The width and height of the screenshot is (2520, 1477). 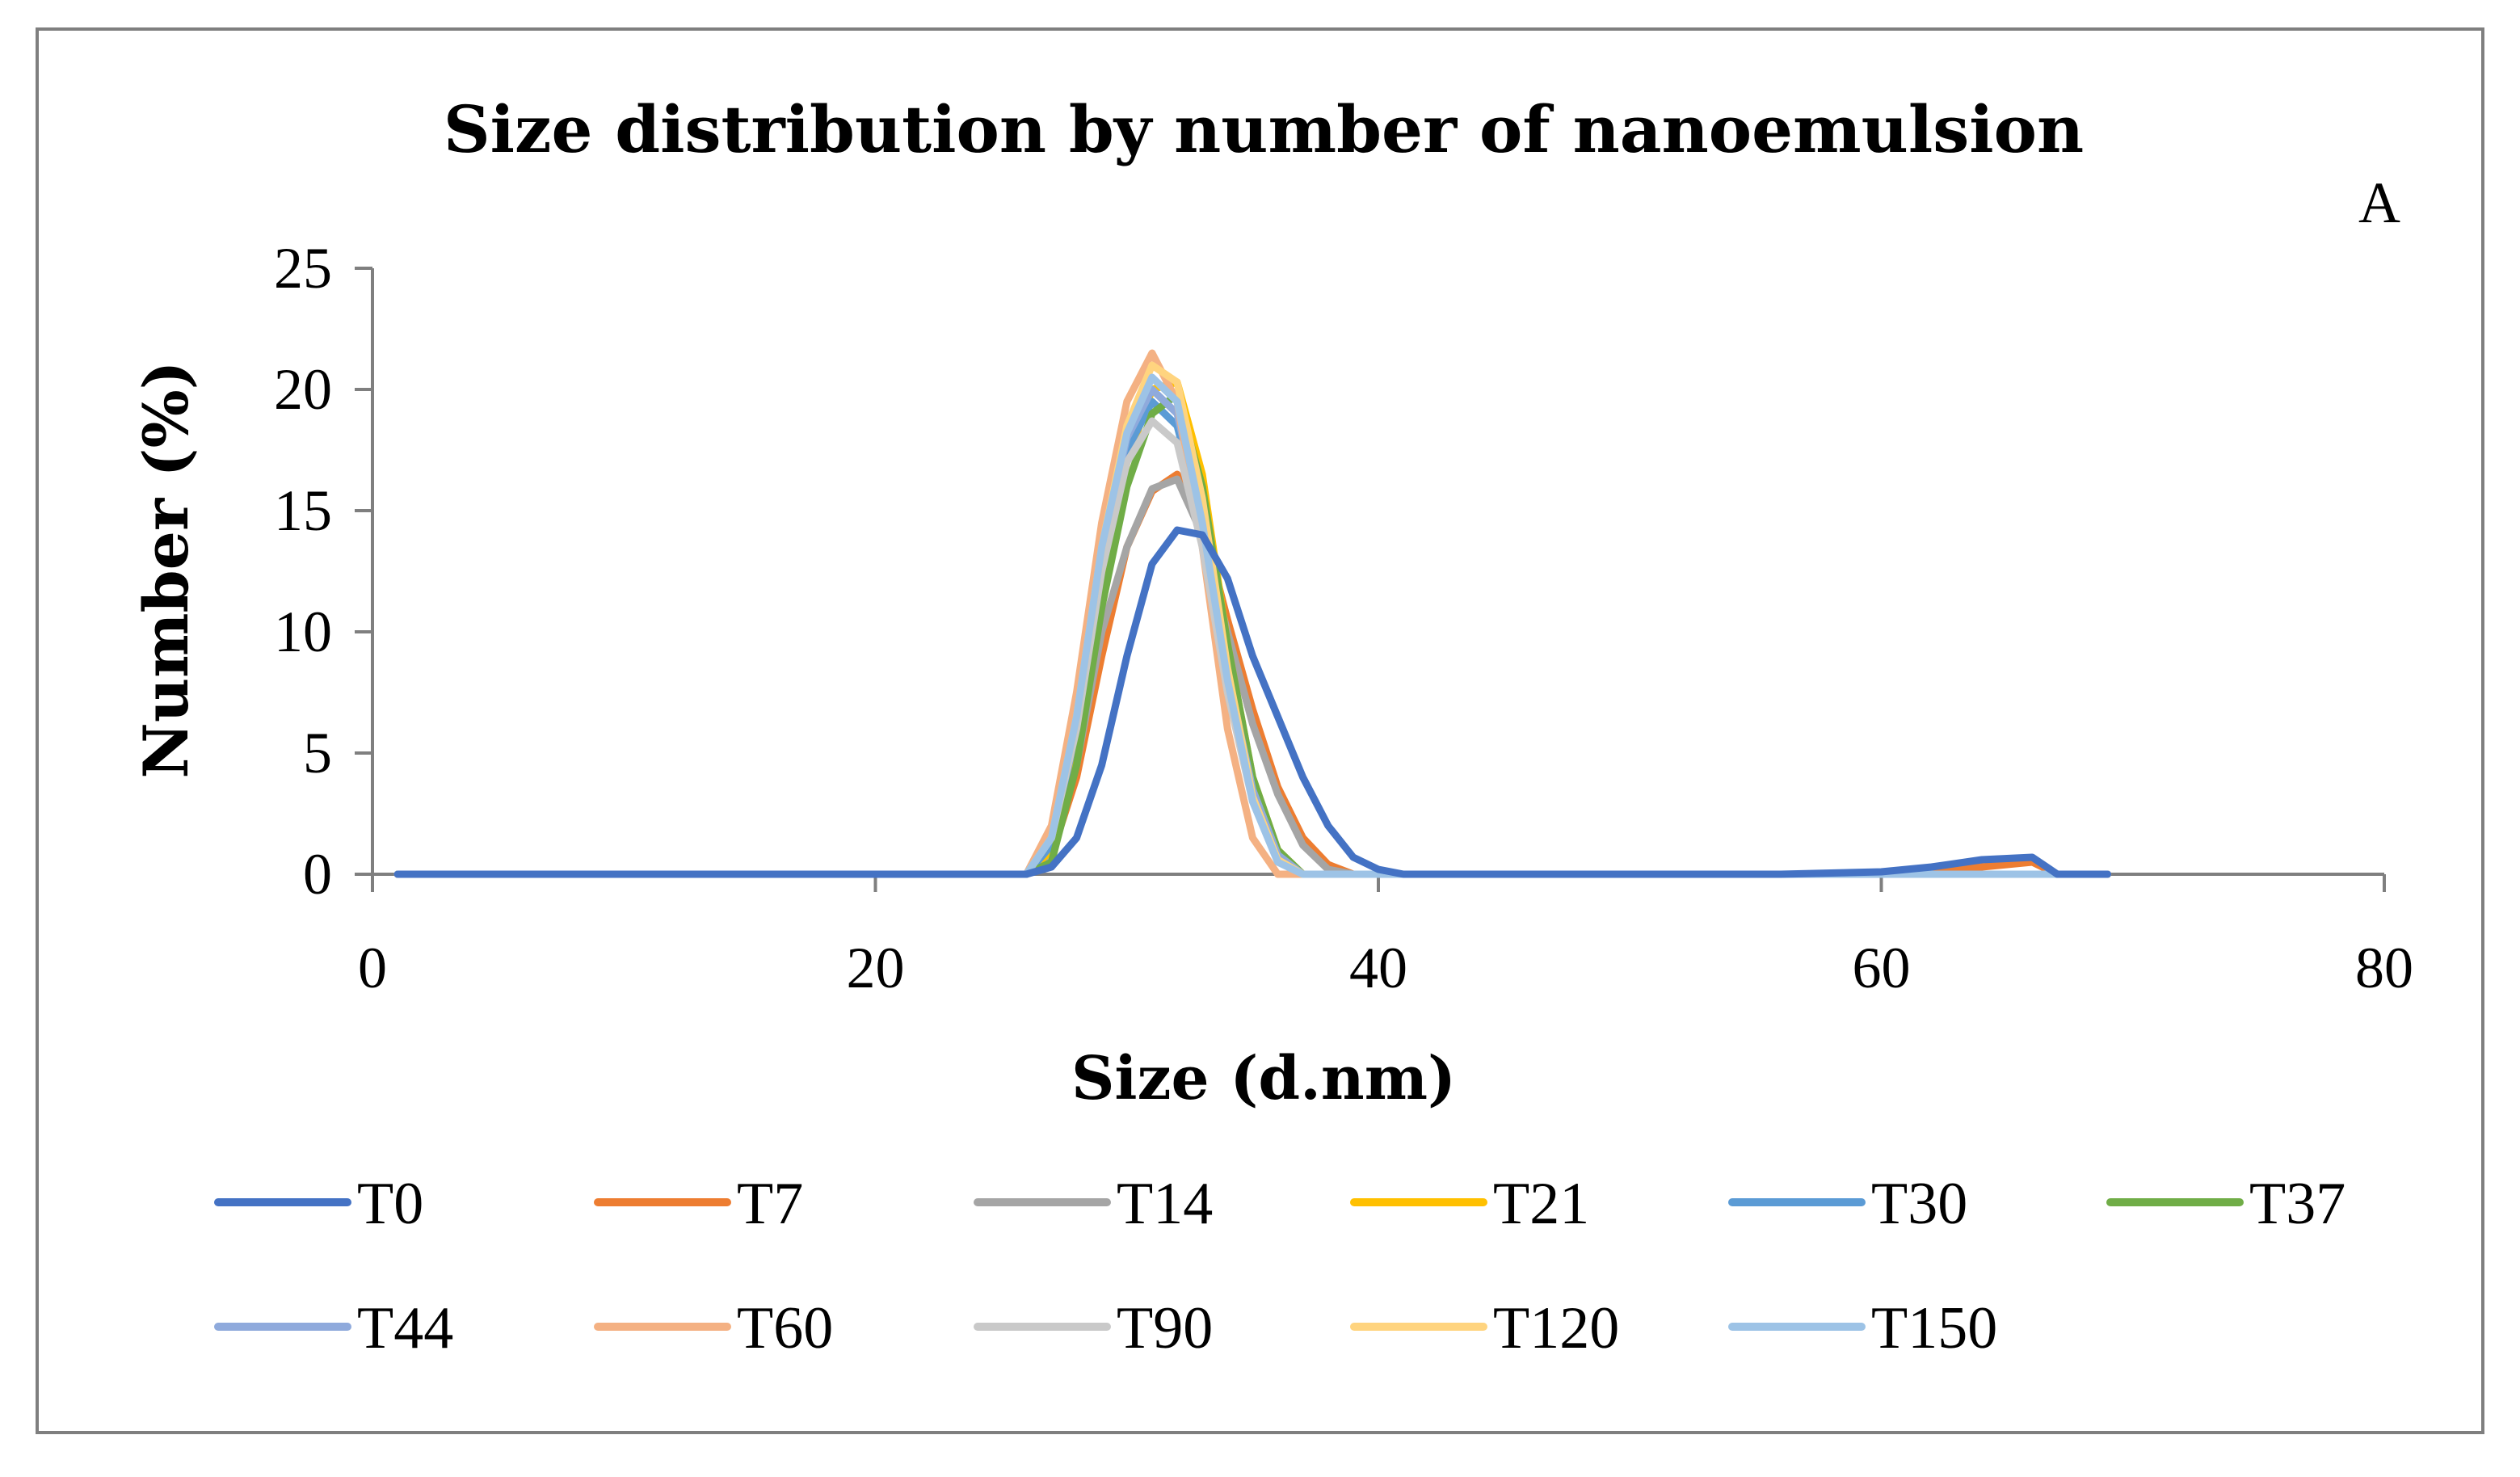 What do you see at coordinates (785, 1328) in the screenshot?
I see `legend-label: T60` at bounding box center [785, 1328].